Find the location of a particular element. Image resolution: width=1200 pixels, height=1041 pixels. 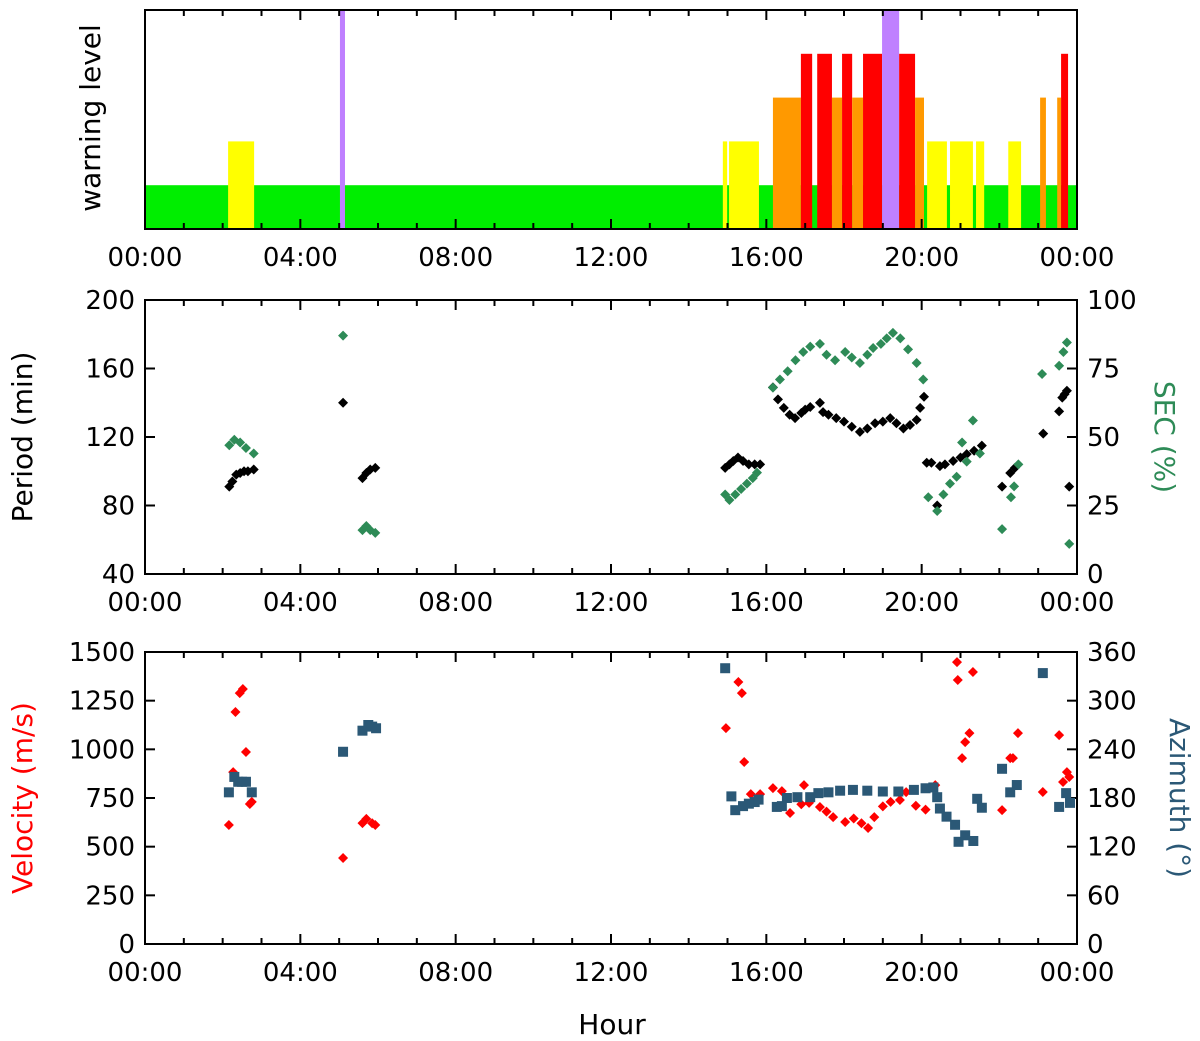

x-tick-label: 00:00 is located at coordinates (145, 603).